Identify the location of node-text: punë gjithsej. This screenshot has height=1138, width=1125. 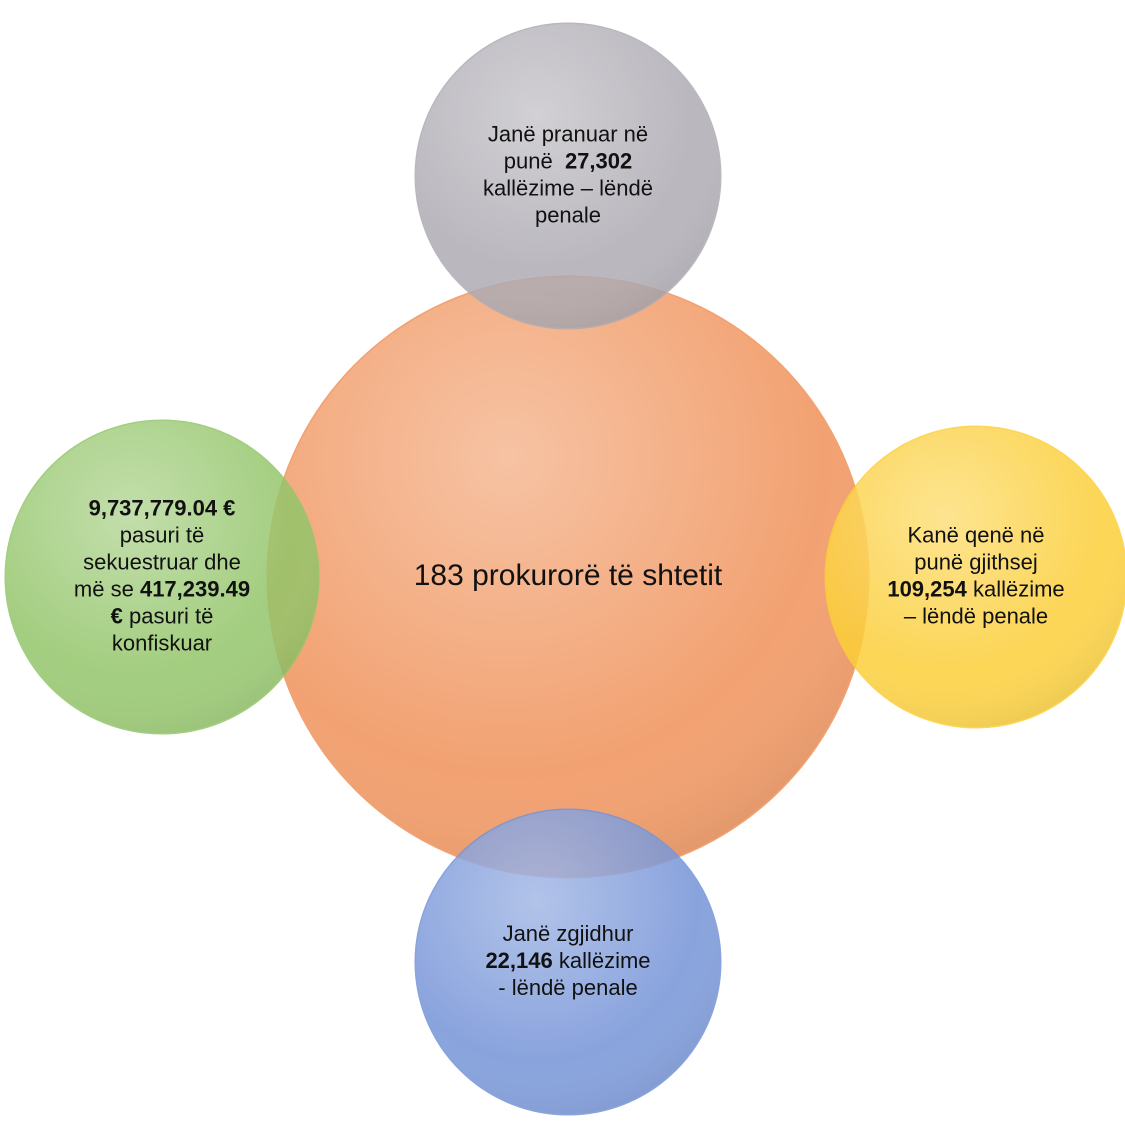
(976, 561).